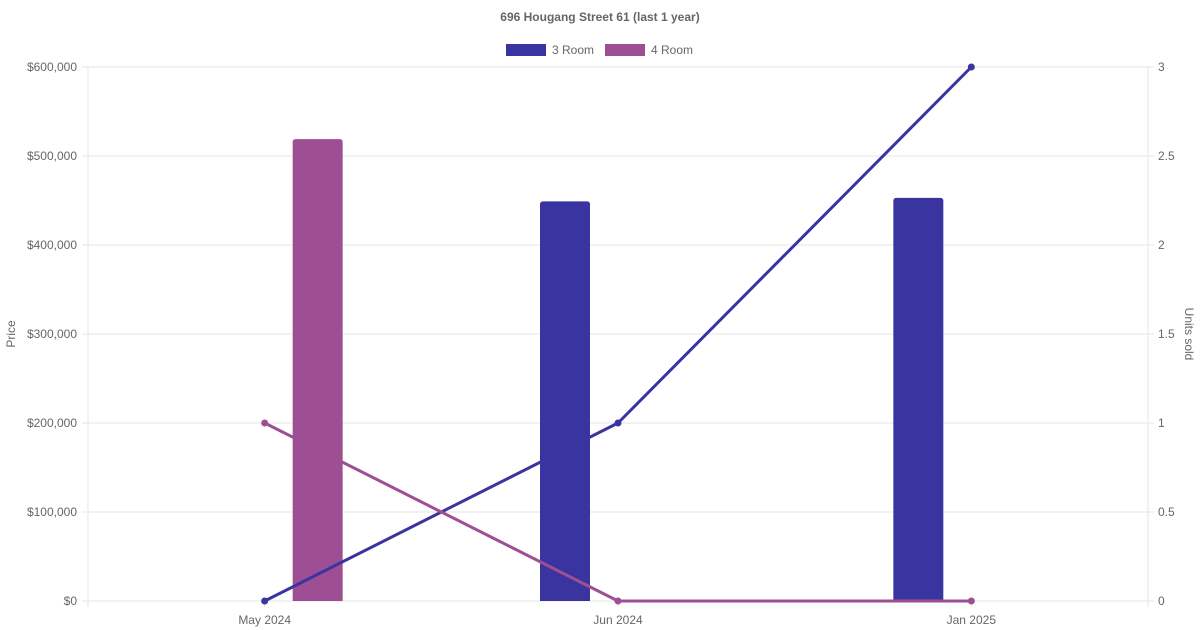 Image resolution: width=1200 pixels, height=630 pixels. Describe the element at coordinates (1166, 156) in the screenshot. I see `y2-tick-label: 2.5` at that location.